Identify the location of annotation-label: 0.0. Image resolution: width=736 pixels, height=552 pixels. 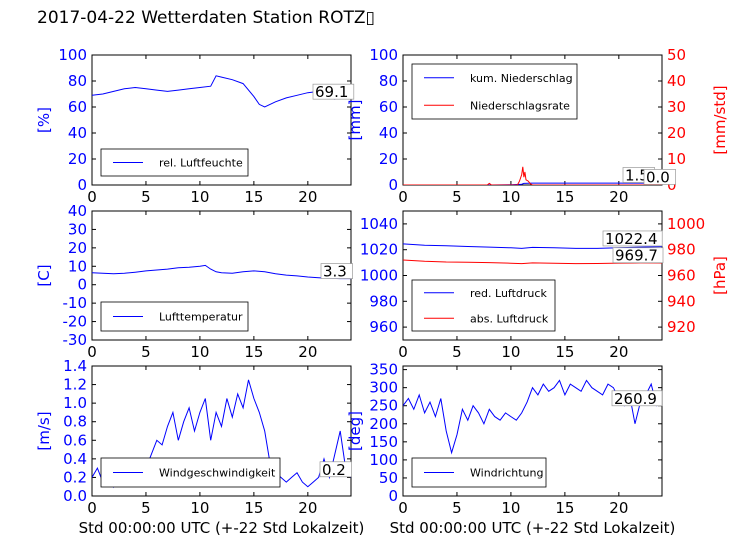
(658, 177).